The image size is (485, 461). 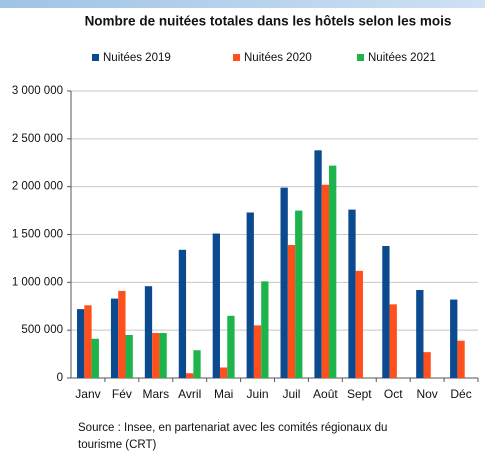 I want to click on y-tick-label: 3 000 000, so click(x=37, y=91).